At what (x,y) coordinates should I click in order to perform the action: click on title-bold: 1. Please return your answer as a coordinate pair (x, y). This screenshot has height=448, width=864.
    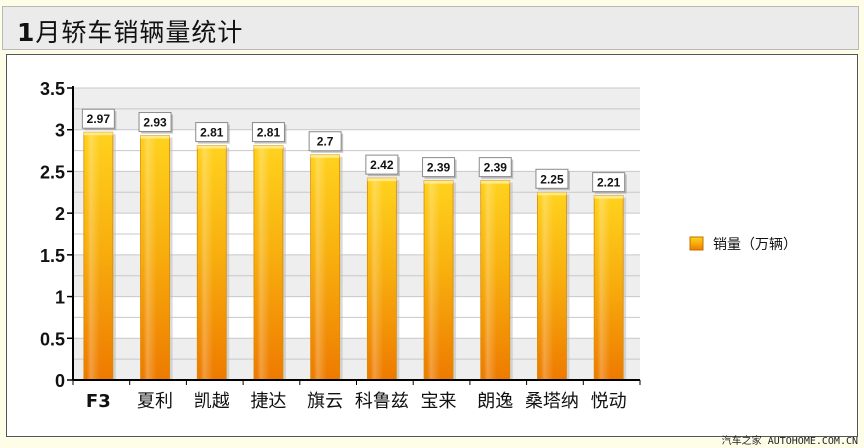
    Looking at the image, I should click on (26, 32).